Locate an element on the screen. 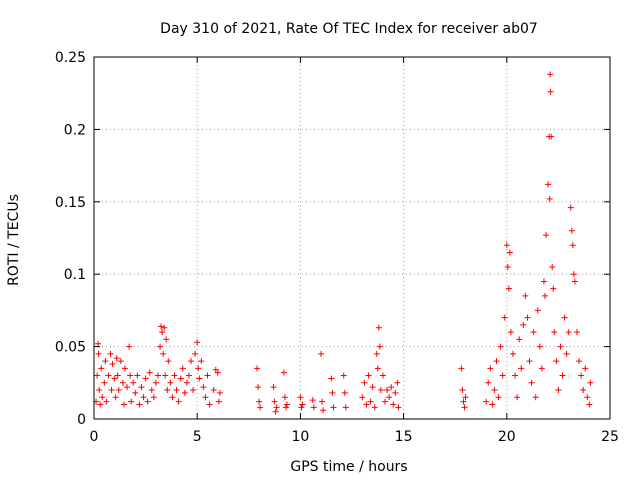 Image resolution: width=640 pixels, height=480 pixels. y-tick-label: 0.15 is located at coordinates (70, 203).